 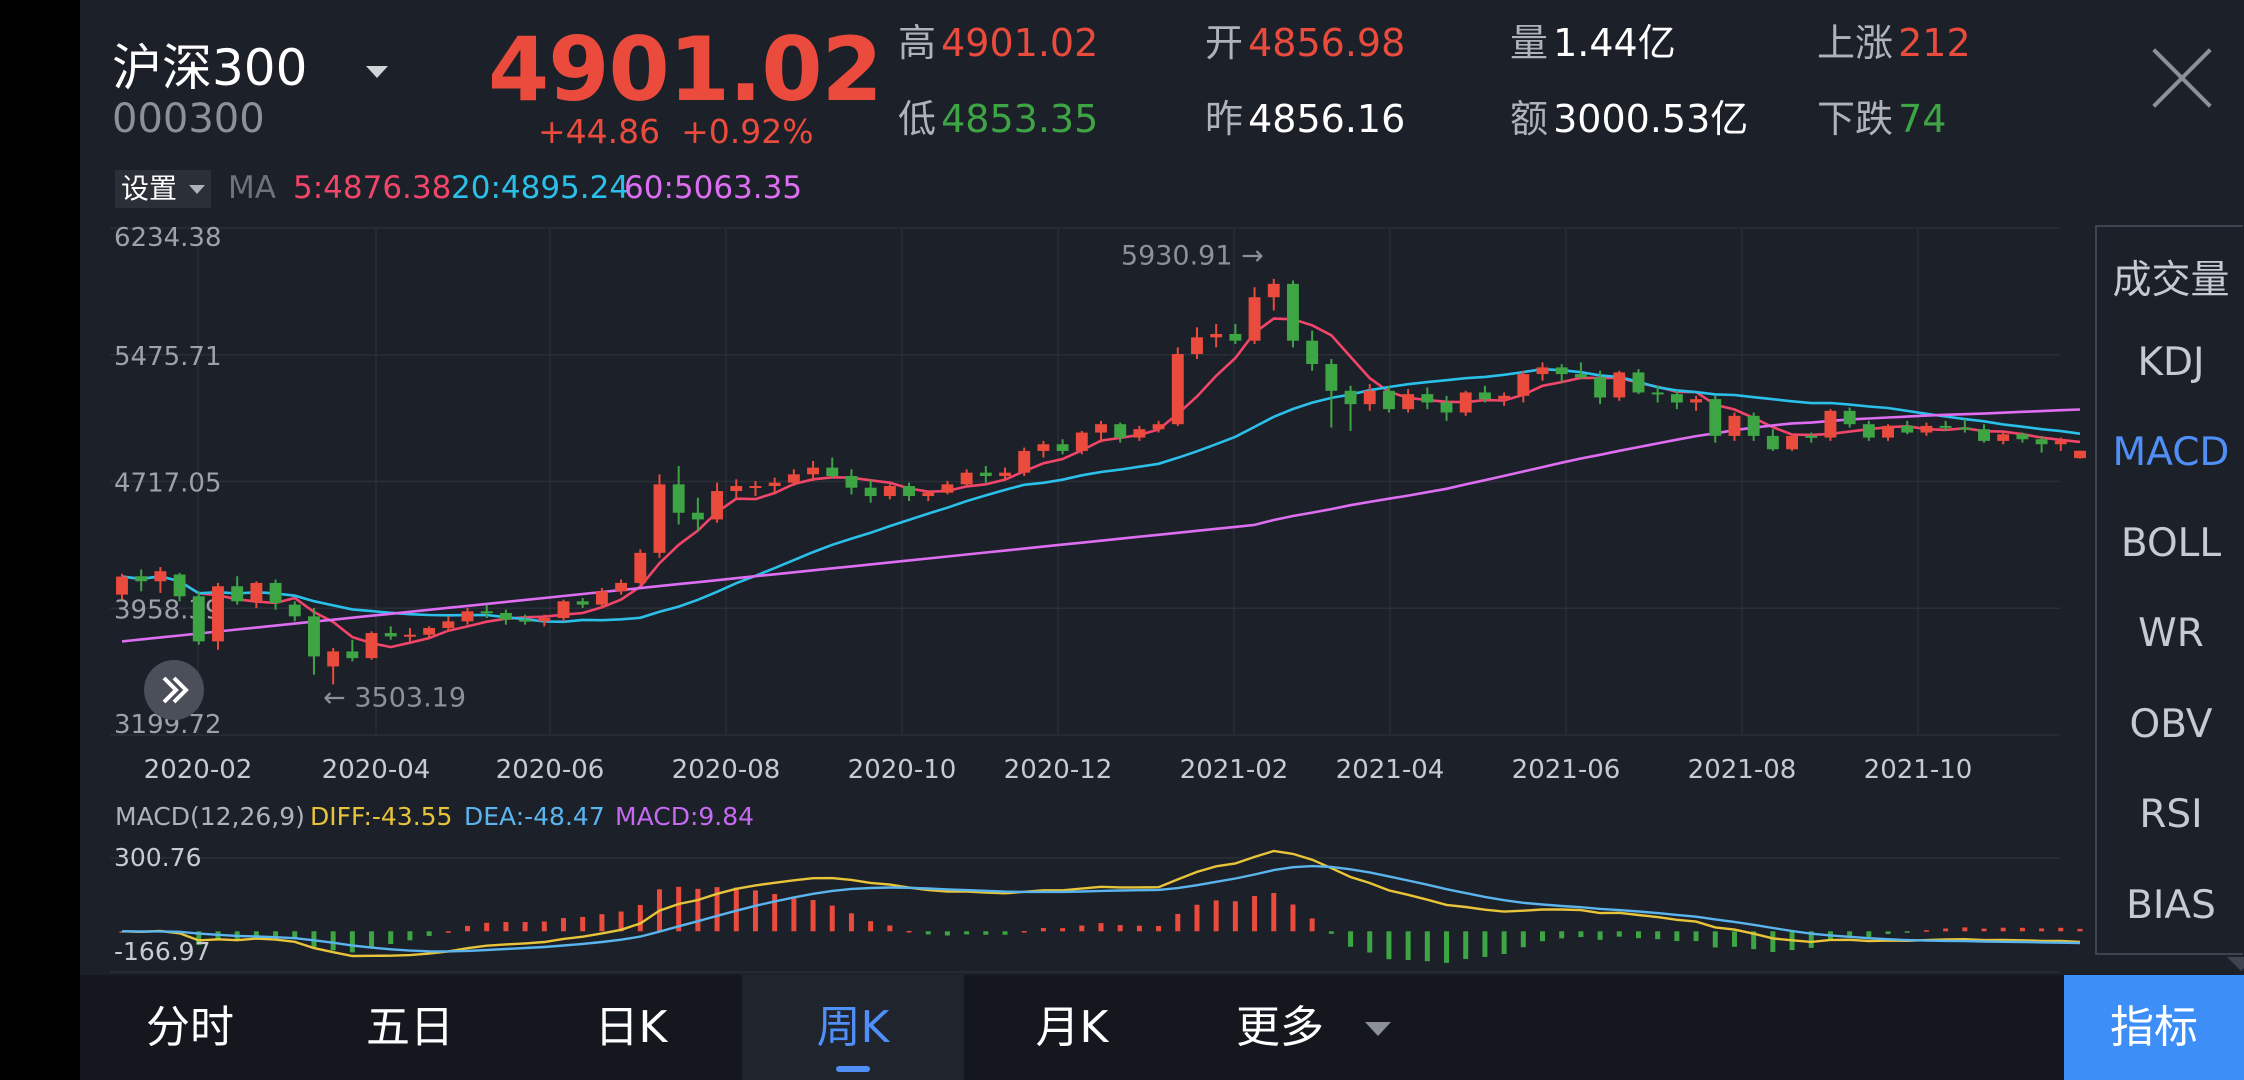 What do you see at coordinates (410, 1027) in the screenshot?
I see `tab-item: 五日` at bounding box center [410, 1027].